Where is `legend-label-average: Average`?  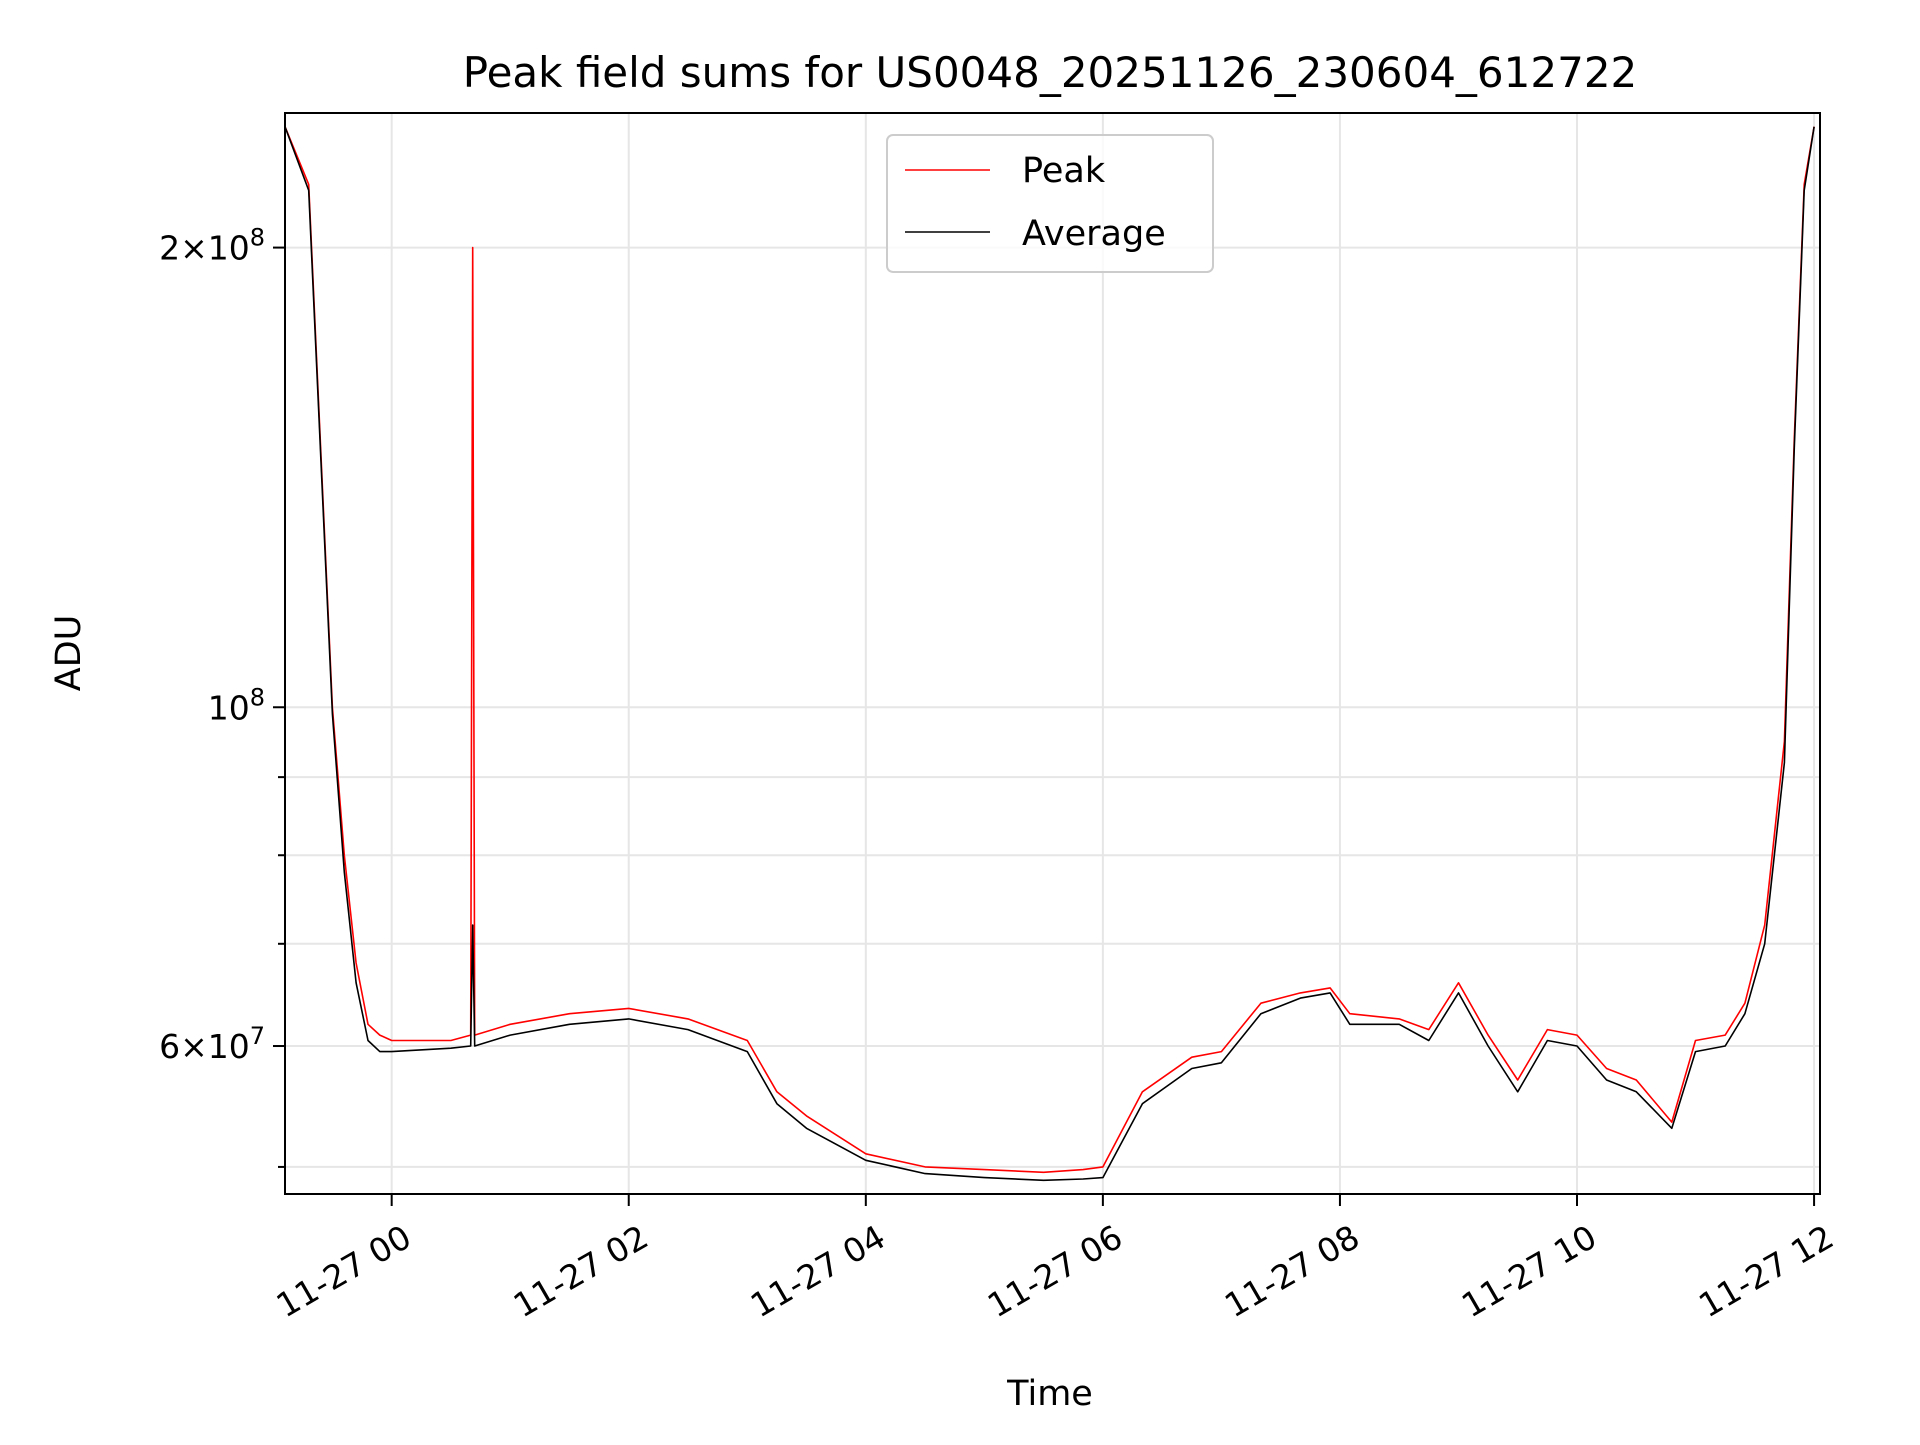
legend-label-average: Average is located at coordinates (1094, 234).